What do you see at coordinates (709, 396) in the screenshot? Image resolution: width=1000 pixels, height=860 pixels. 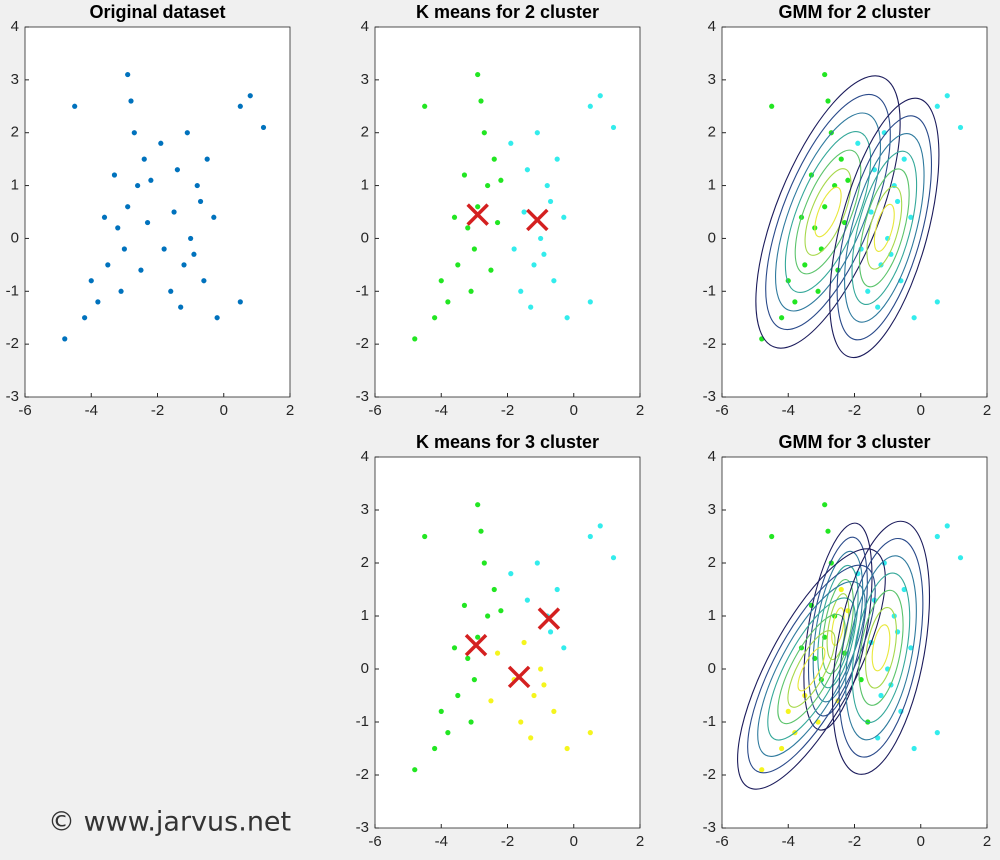 I see `y-tick-label: -3` at bounding box center [709, 396].